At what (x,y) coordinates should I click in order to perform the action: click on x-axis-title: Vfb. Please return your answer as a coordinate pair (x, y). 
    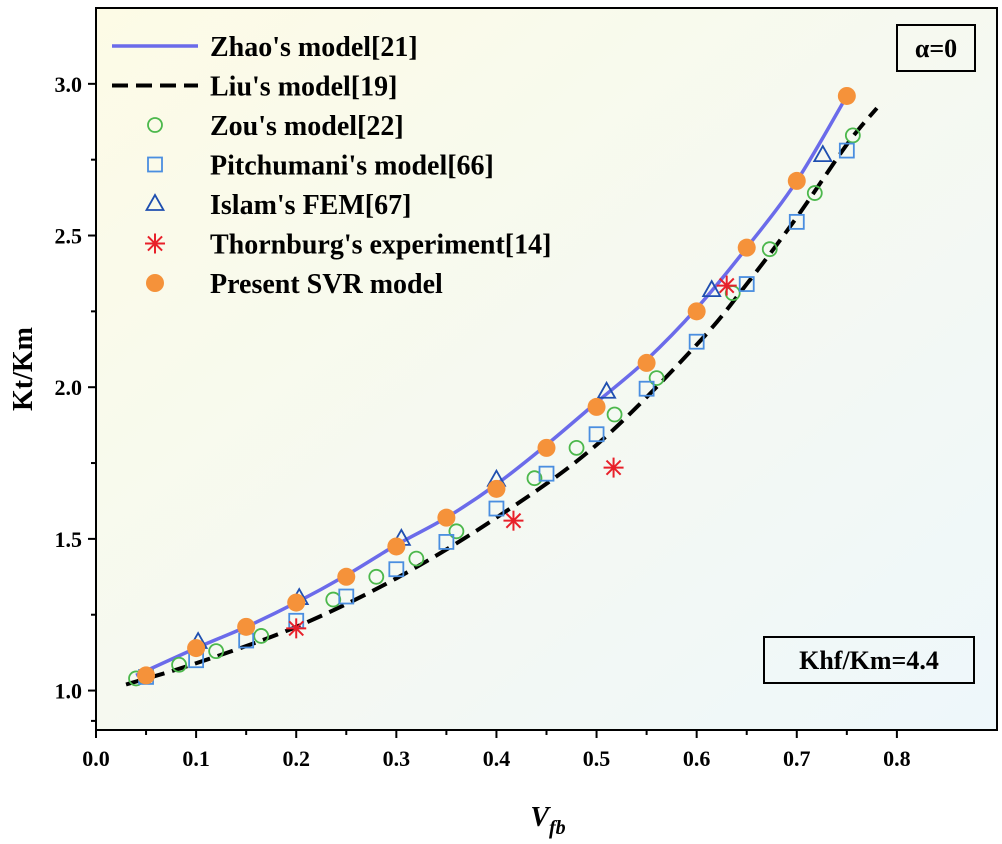
    Looking at the image, I should click on (547, 820).